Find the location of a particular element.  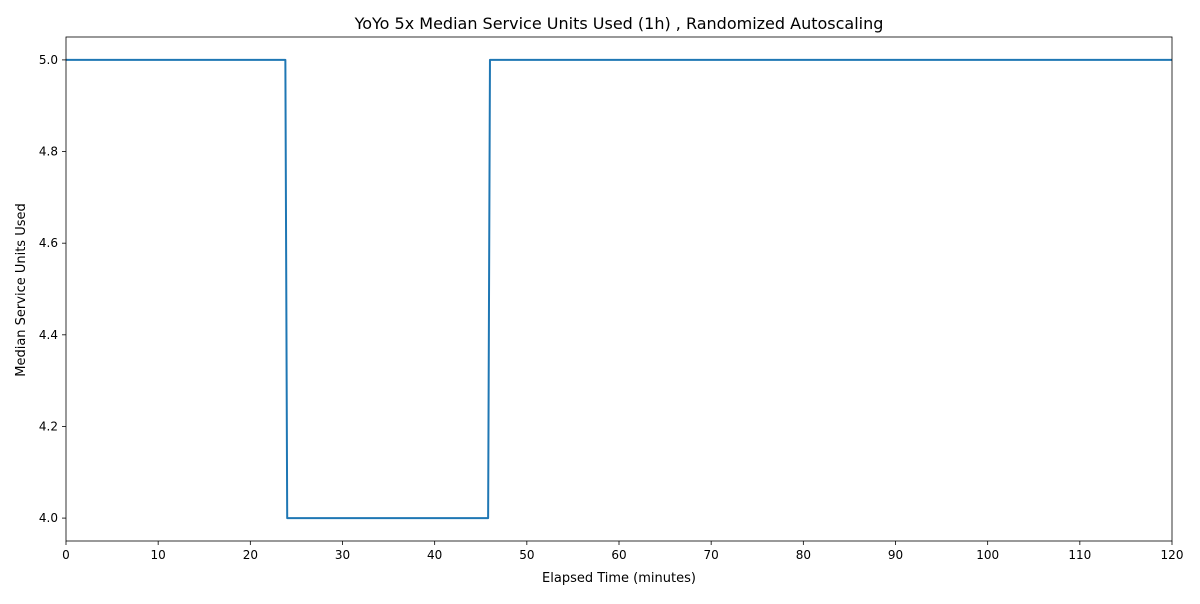

x-tick-label: 110 is located at coordinates (1079, 555).